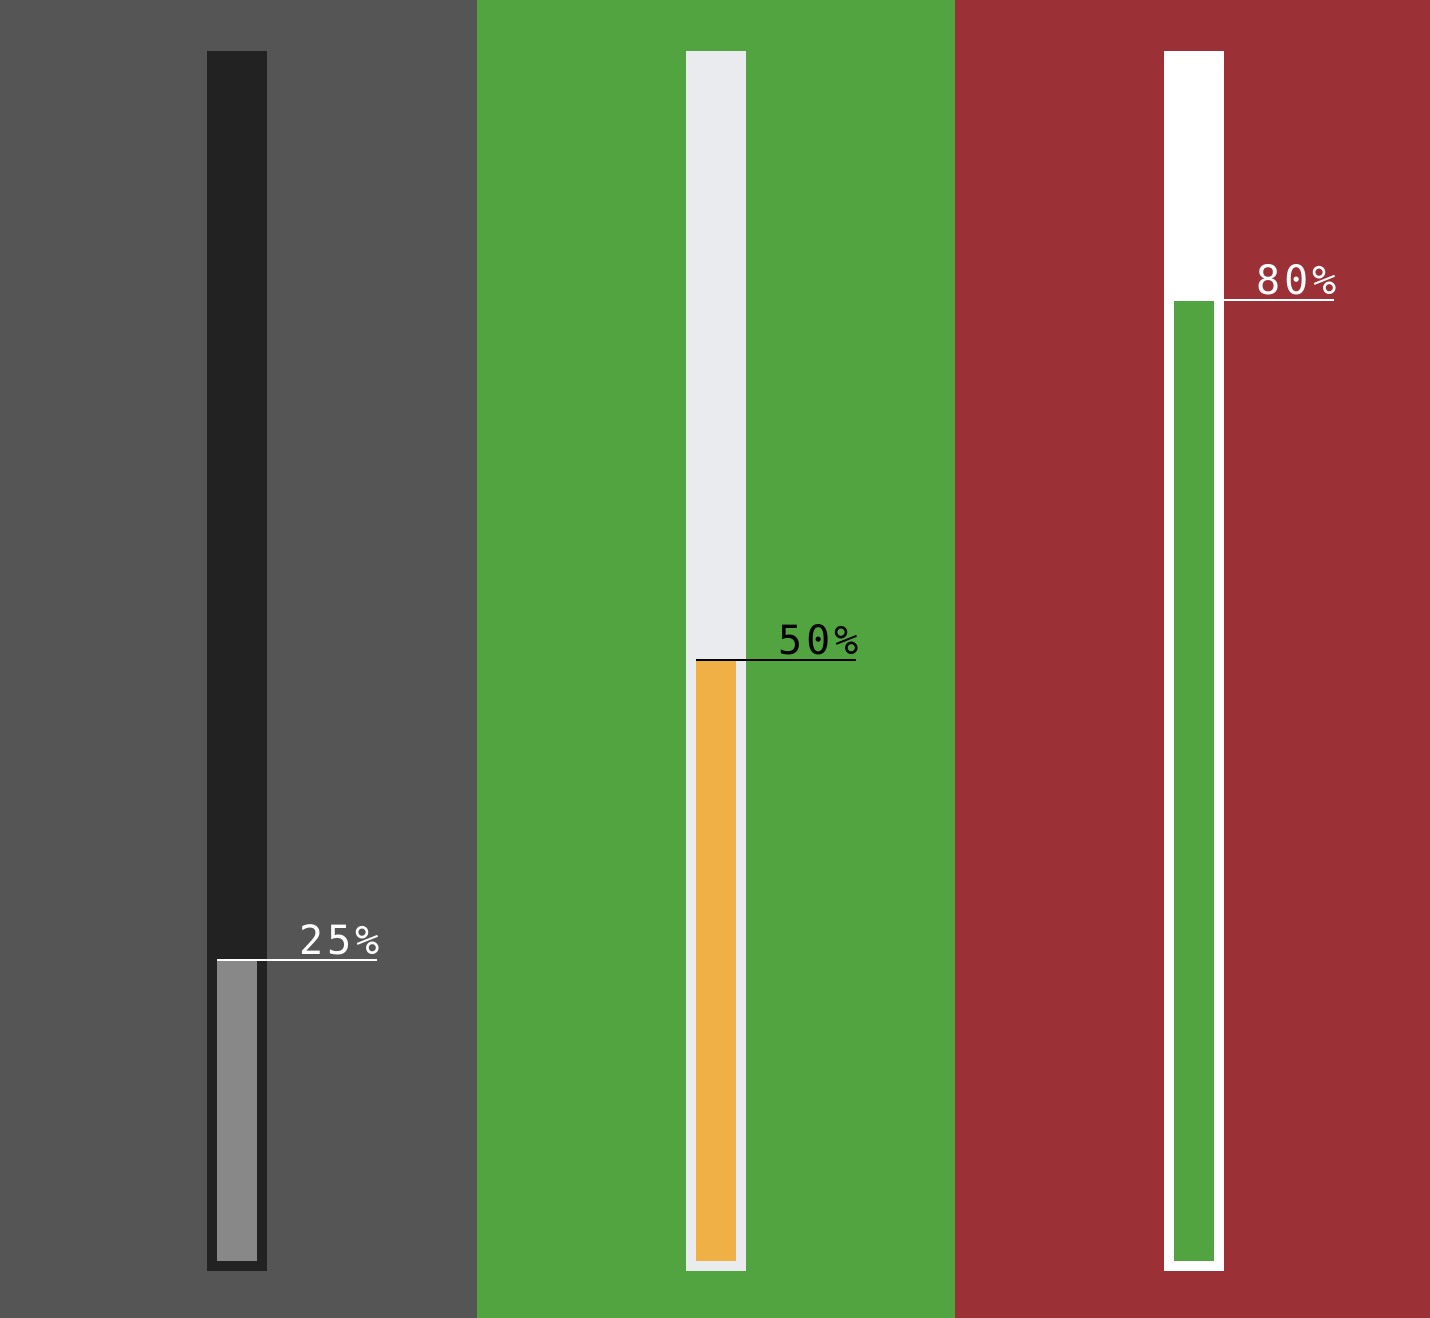  Describe the element at coordinates (820, 641) in the screenshot. I see `percentage-label: 50%` at that location.